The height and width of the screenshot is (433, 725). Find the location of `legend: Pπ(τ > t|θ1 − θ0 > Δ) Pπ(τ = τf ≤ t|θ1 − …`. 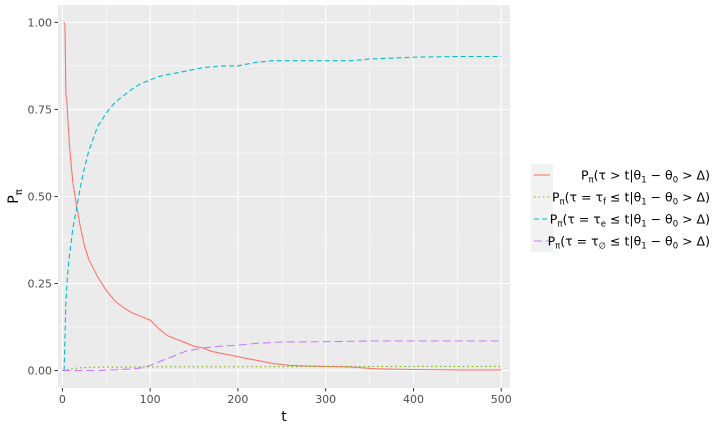

legend: Pπ(τ > t|θ1 − θ0 > Δ) Pπ(τ = τf ≤ t|θ1 − … is located at coordinates (620, 208).